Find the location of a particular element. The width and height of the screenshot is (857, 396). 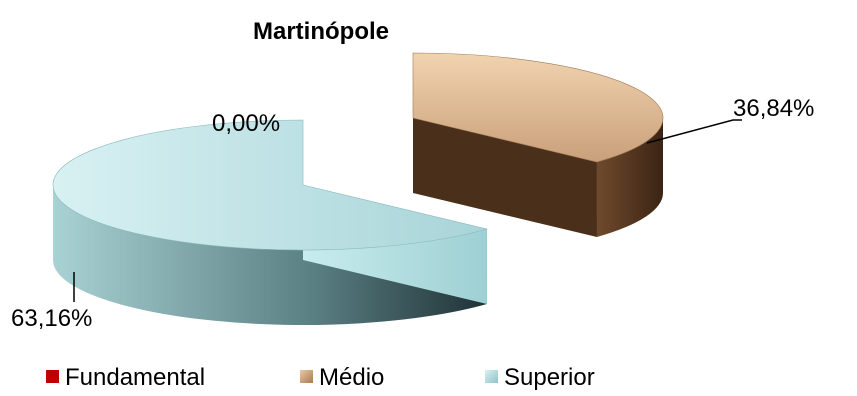

slice-side-medio is located at coordinates (630, 178).